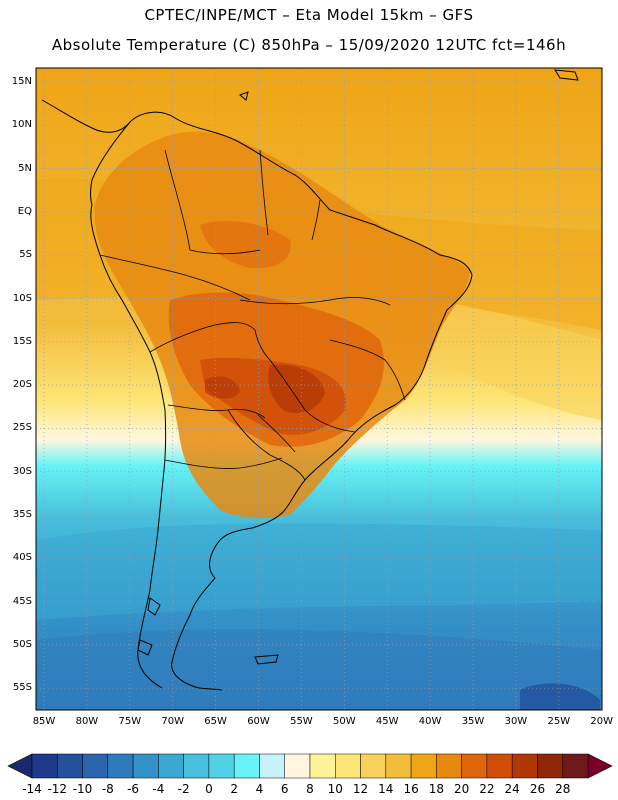  I want to click on lat-tick-label: 10S, so click(22, 298).